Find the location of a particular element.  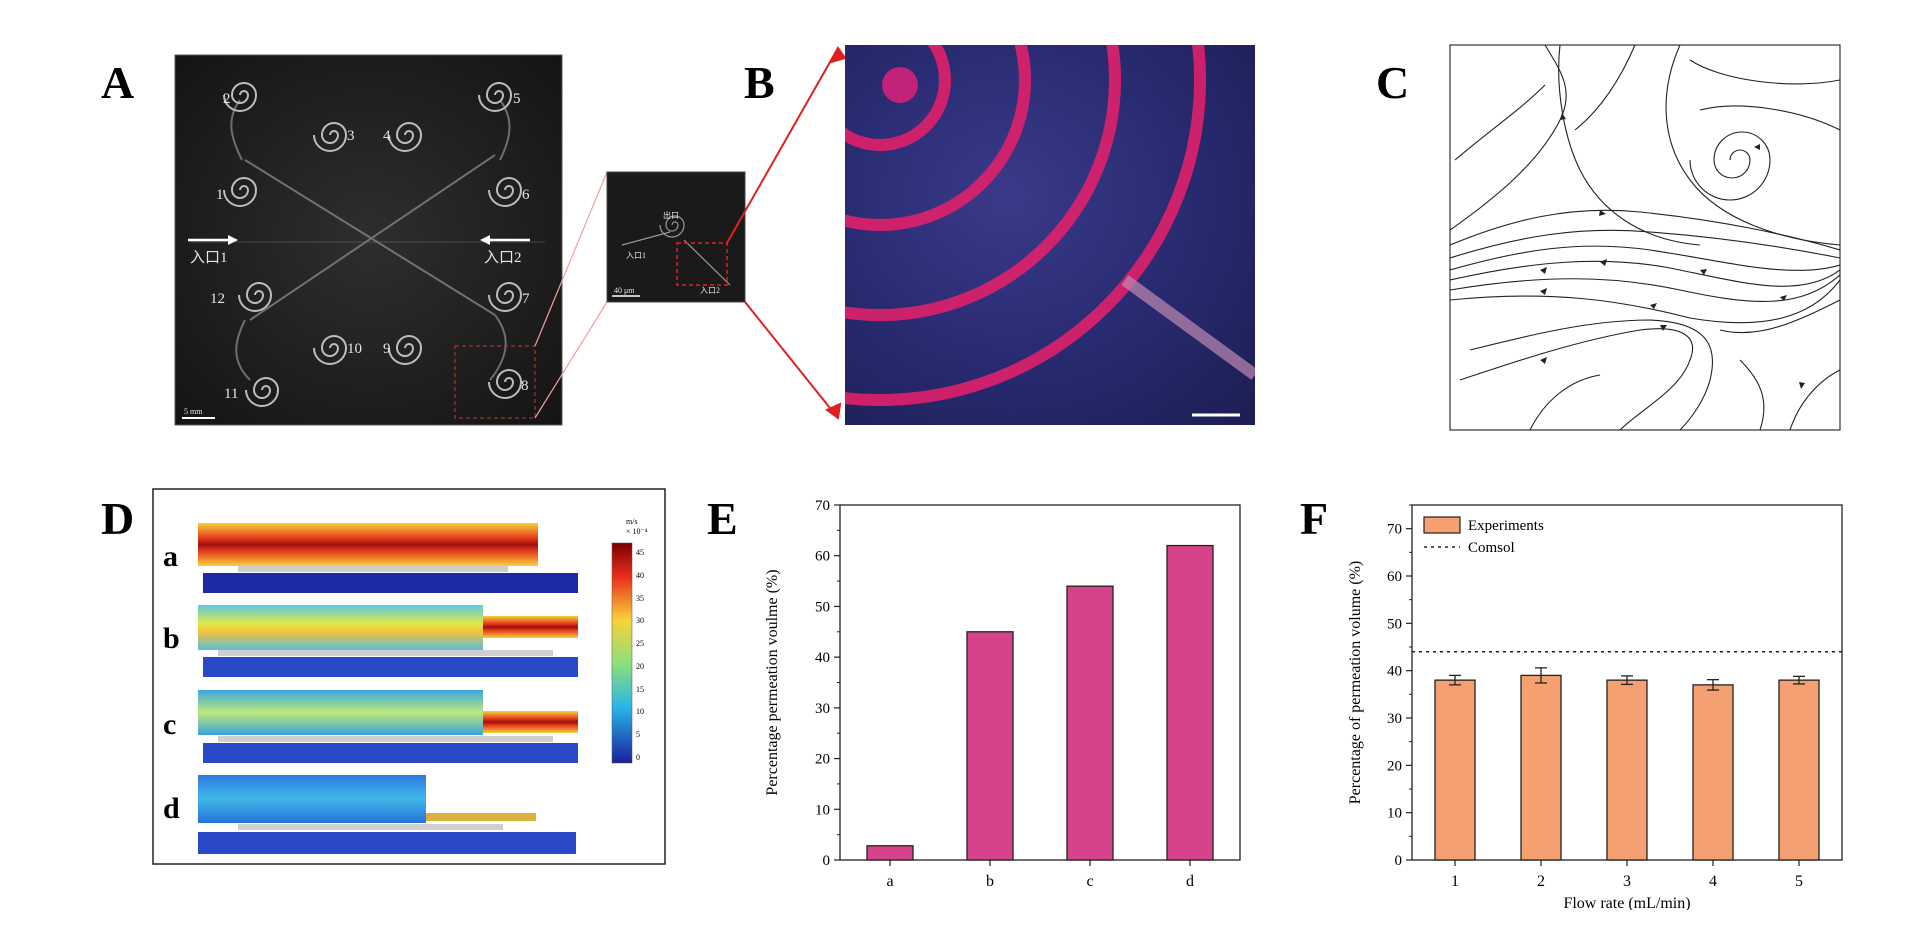

y-axis-label: Percentage of permeation volume (%) is located at coordinates (1355, 682).